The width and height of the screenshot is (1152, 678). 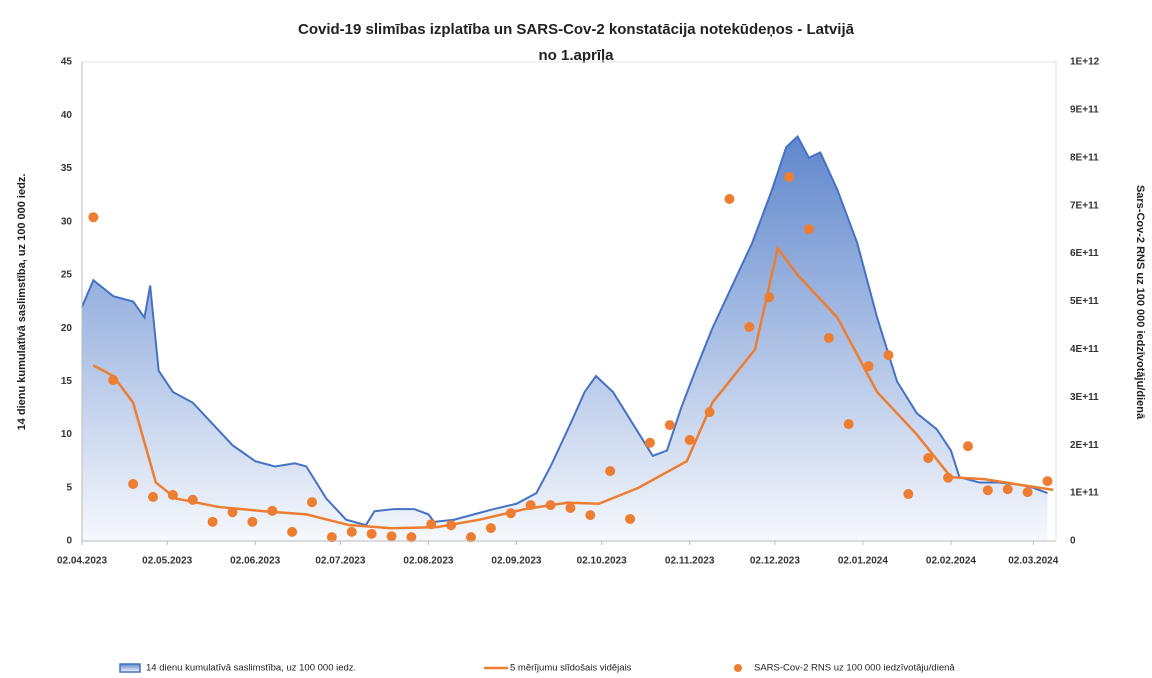 What do you see at coordinates (1084, 349) in the screenshot?
I see `y2-tick-label: 4E+11` at bounding box center [1084, 349].